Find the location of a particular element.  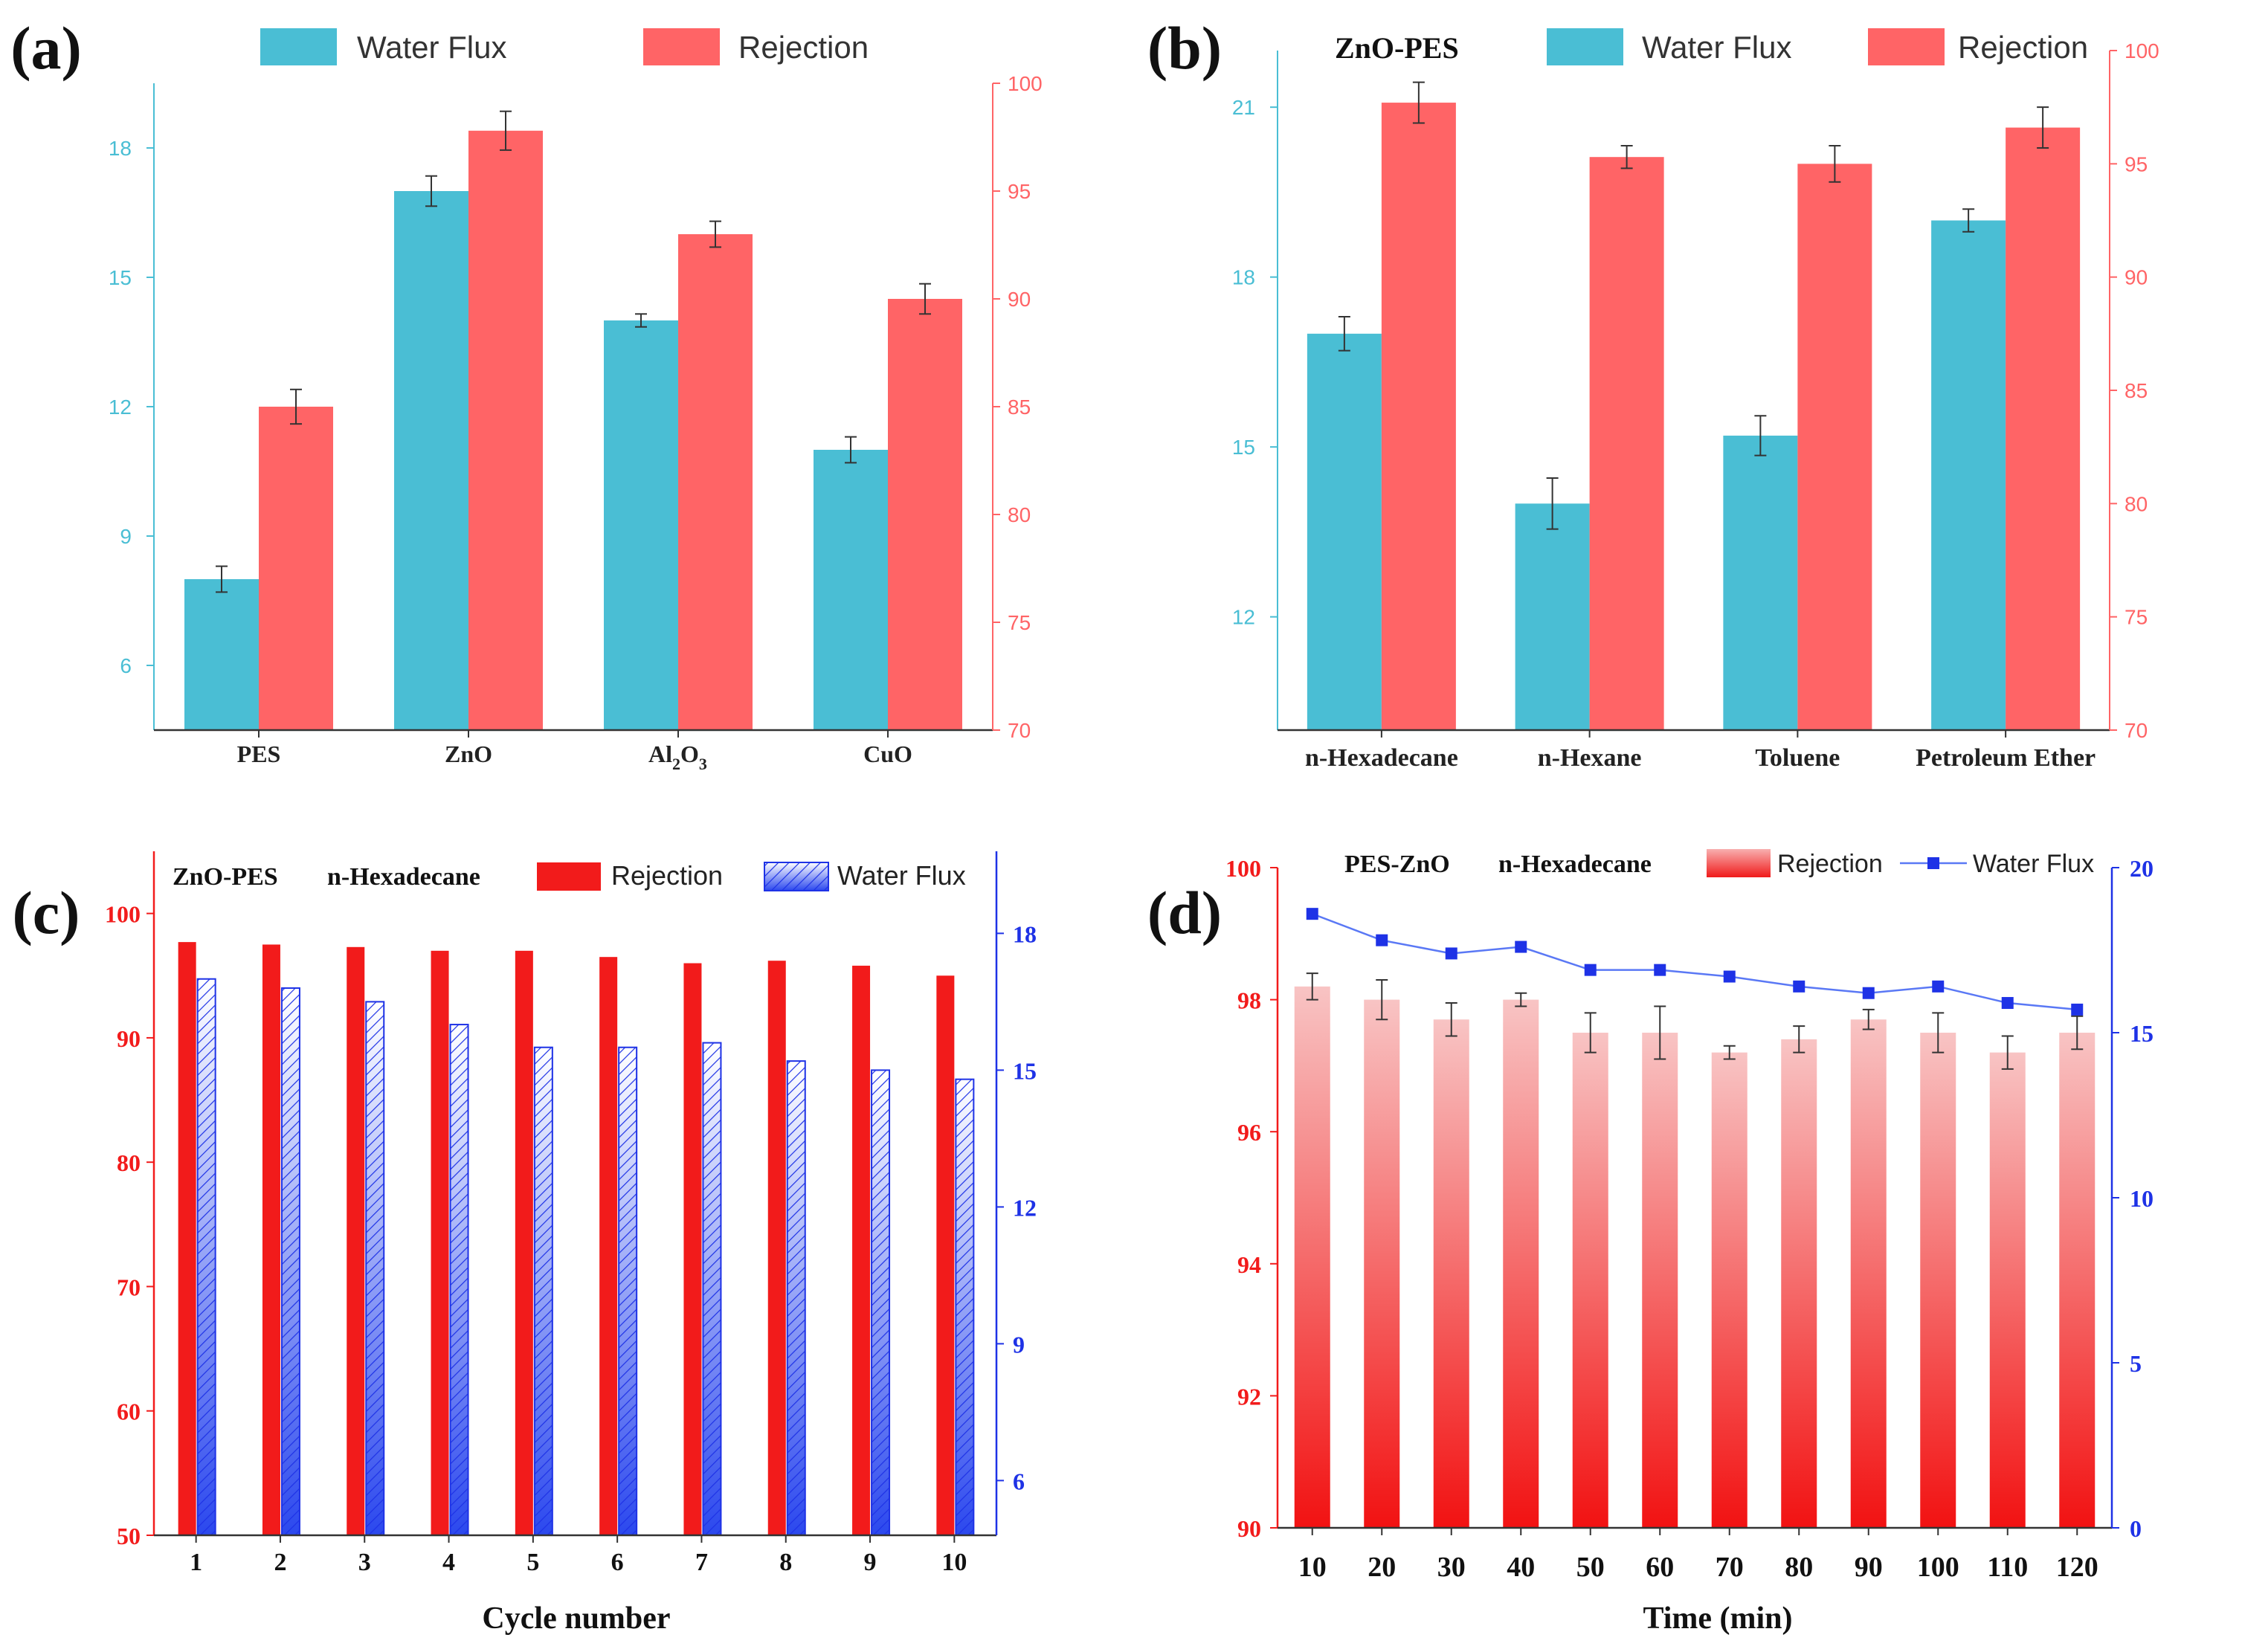

y-tick-label-right: 85 is located at coordinates (2136, 390).